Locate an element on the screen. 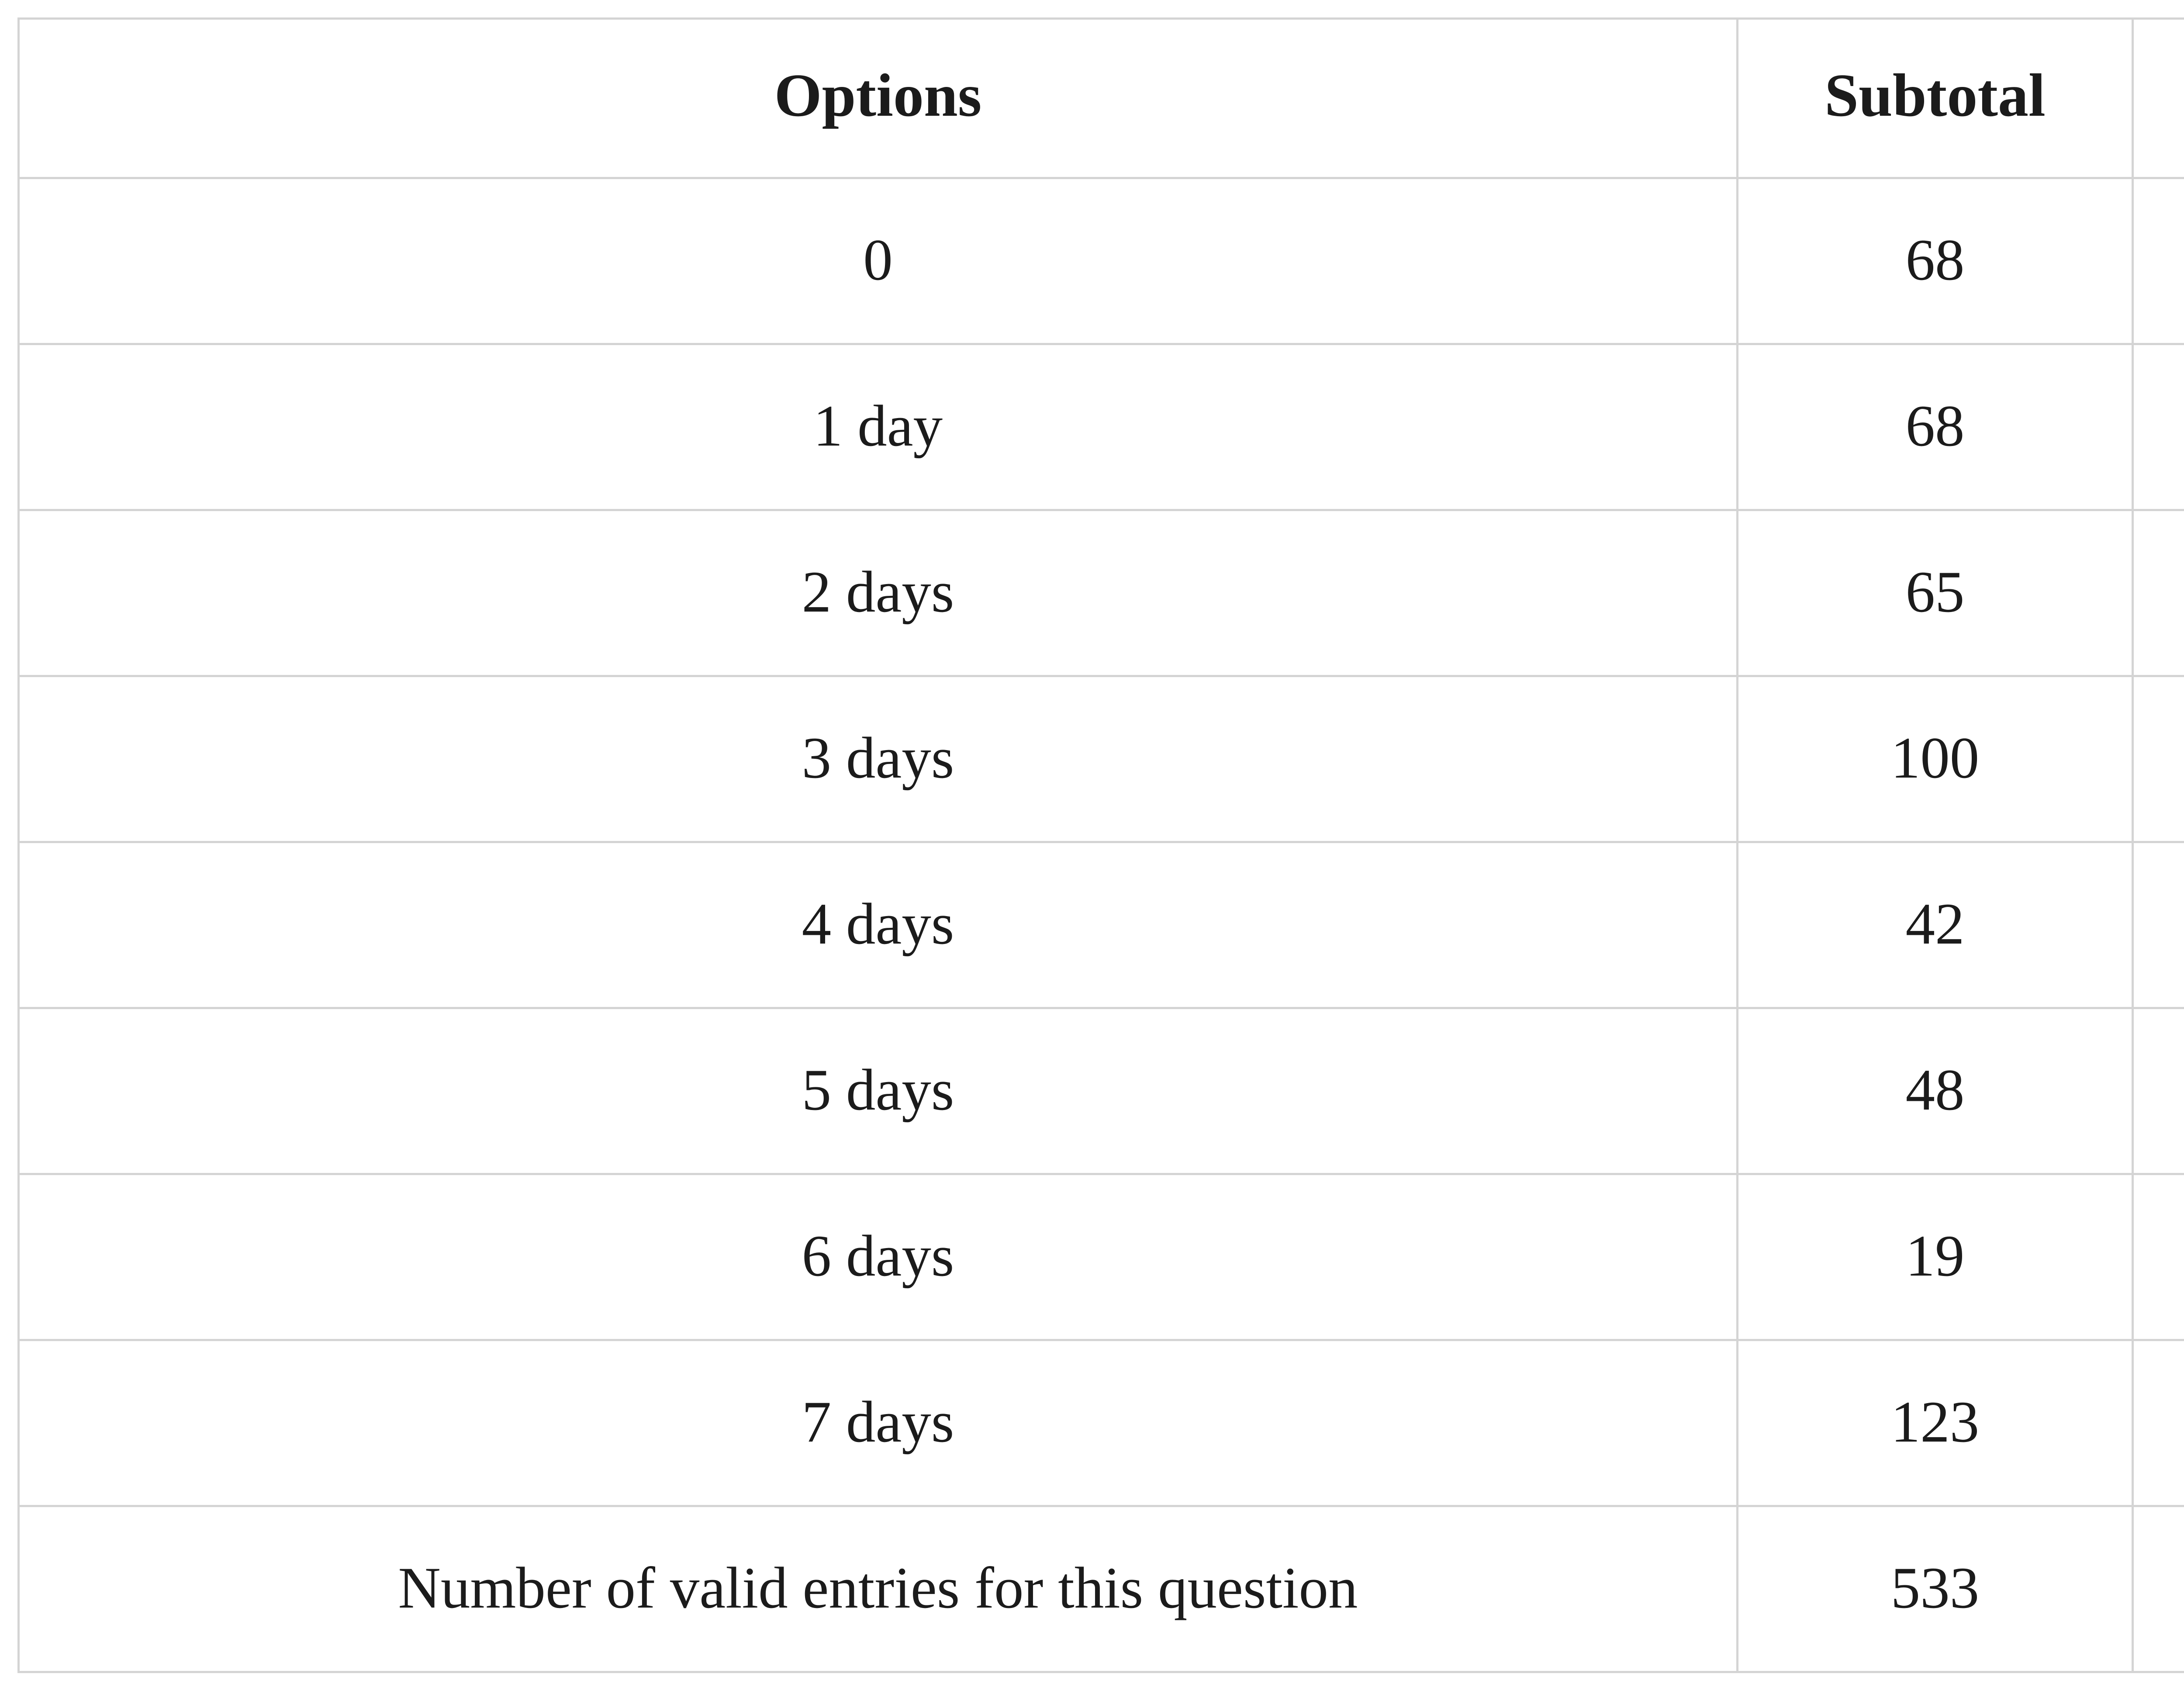 The height and width of the screenshot is (1698, 2184). proportion-bar: 3.64% is located at coordinates (2159, 1257).